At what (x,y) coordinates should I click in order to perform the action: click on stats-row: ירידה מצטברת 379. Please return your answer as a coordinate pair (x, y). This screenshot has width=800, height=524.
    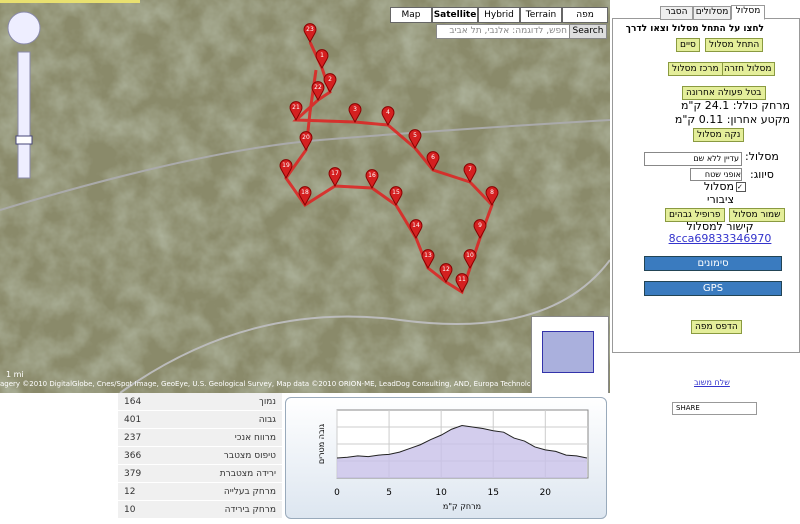
    Looking at the image, I should click on (200, 474).